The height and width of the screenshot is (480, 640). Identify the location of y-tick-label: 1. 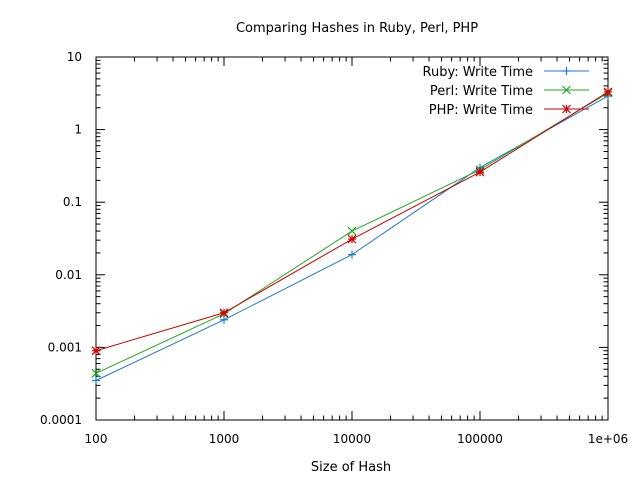
(78, 130).